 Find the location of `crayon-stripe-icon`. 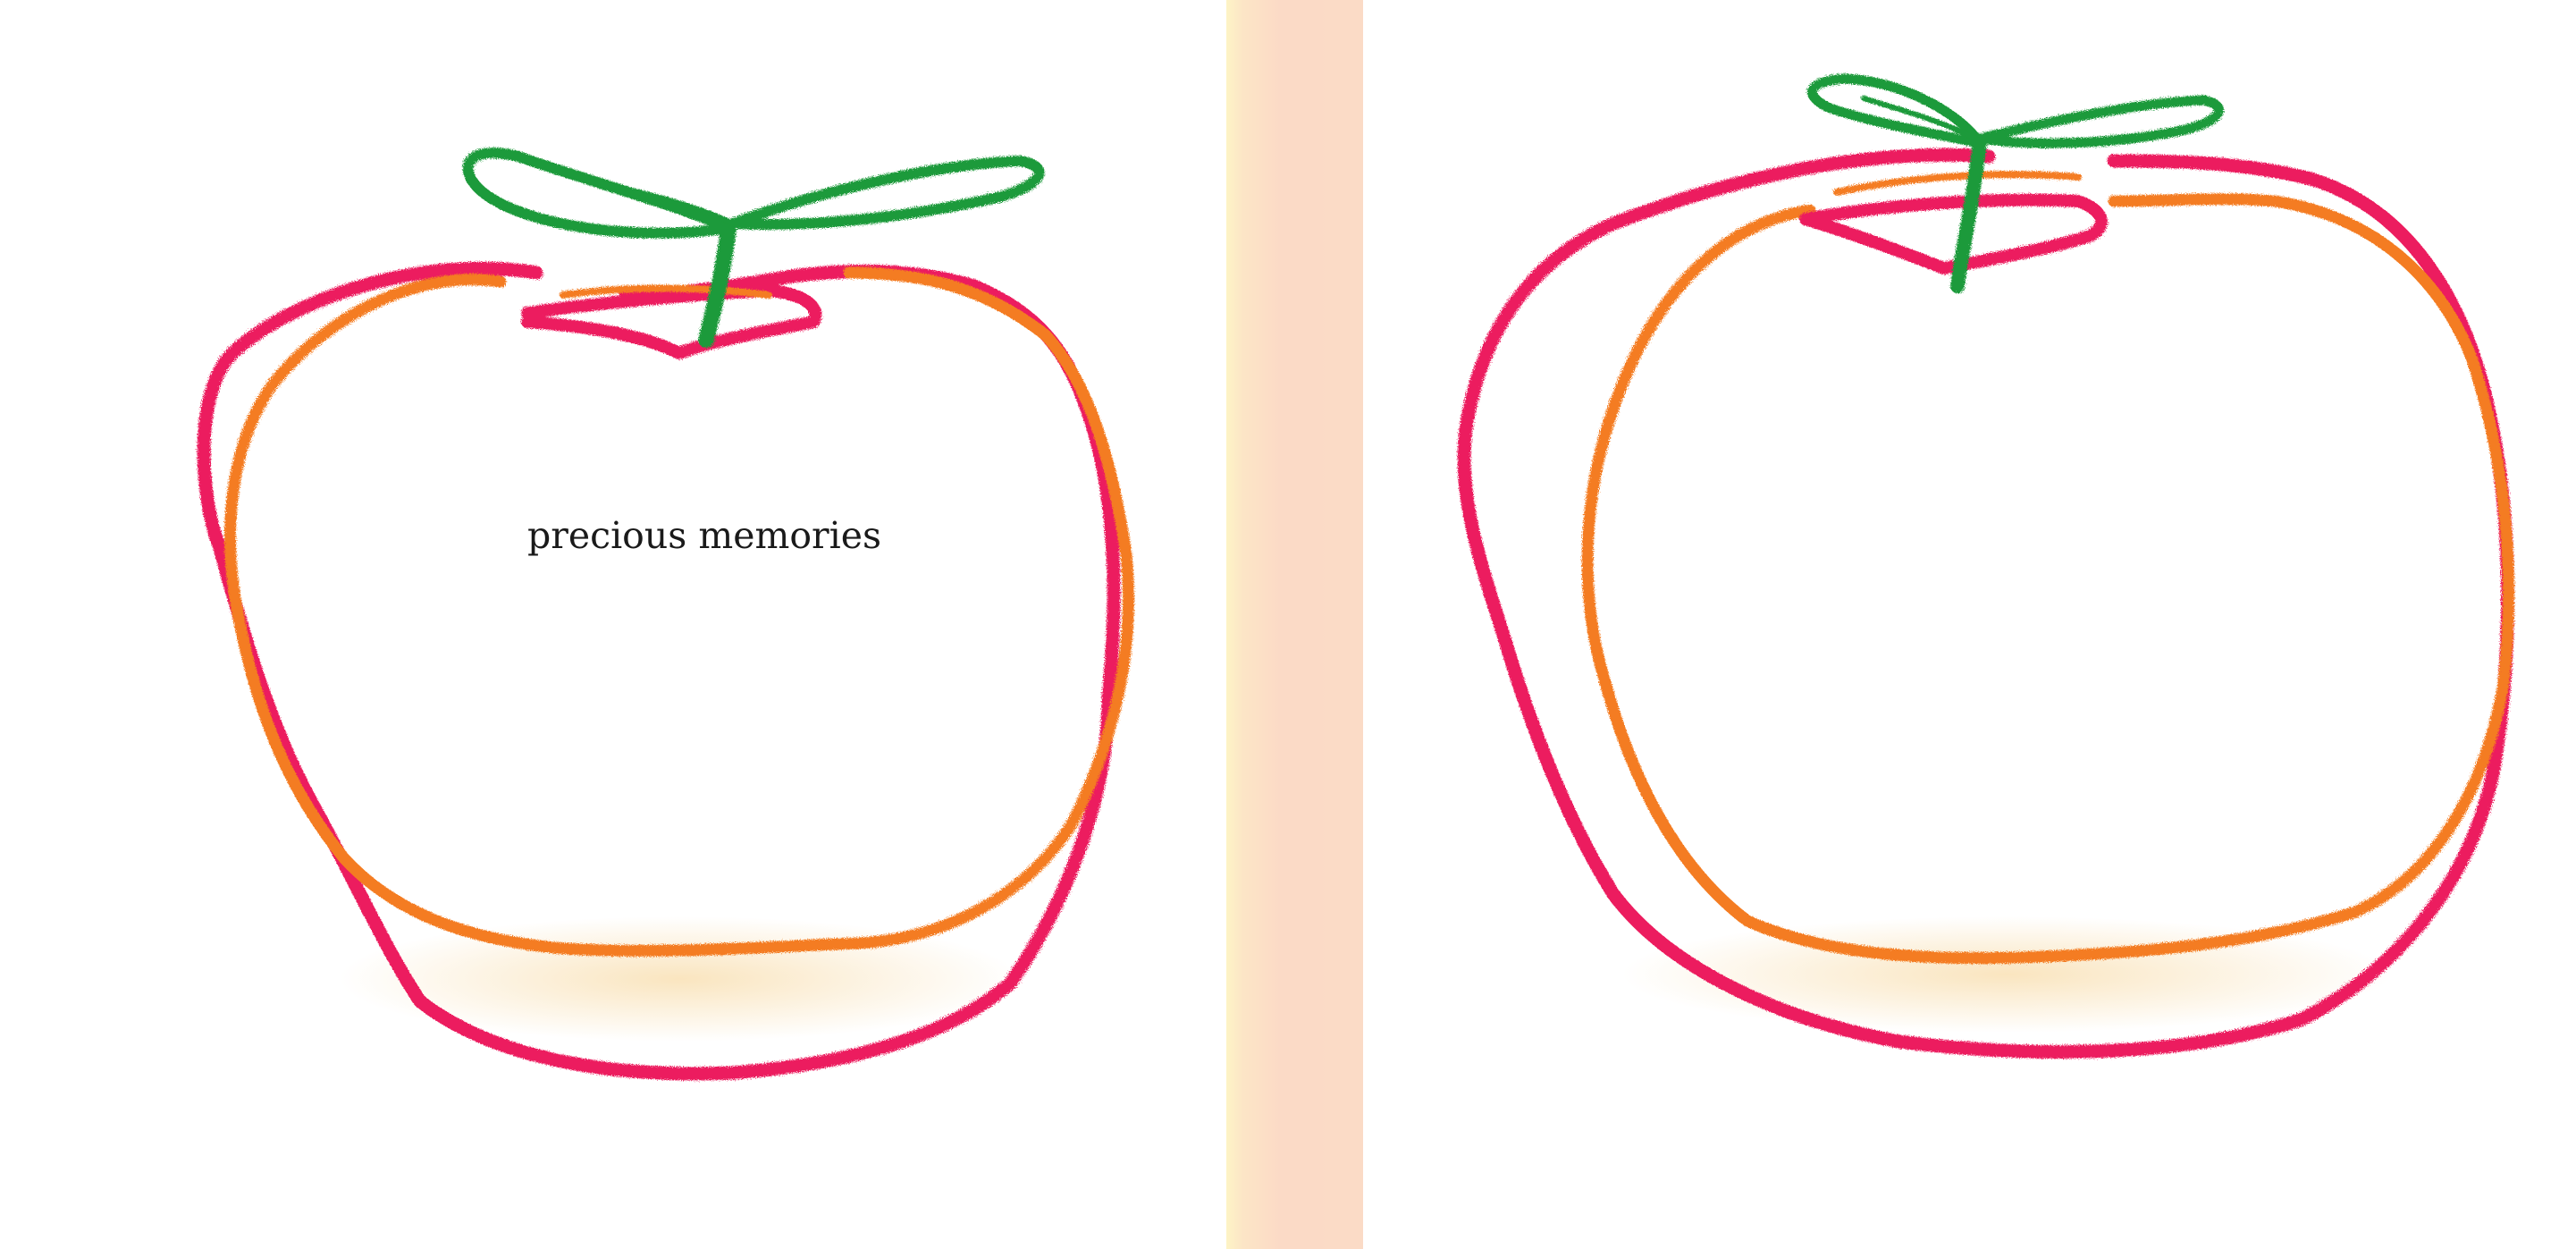

crayon-stripe-icon is located at coordinates (1295, 624).